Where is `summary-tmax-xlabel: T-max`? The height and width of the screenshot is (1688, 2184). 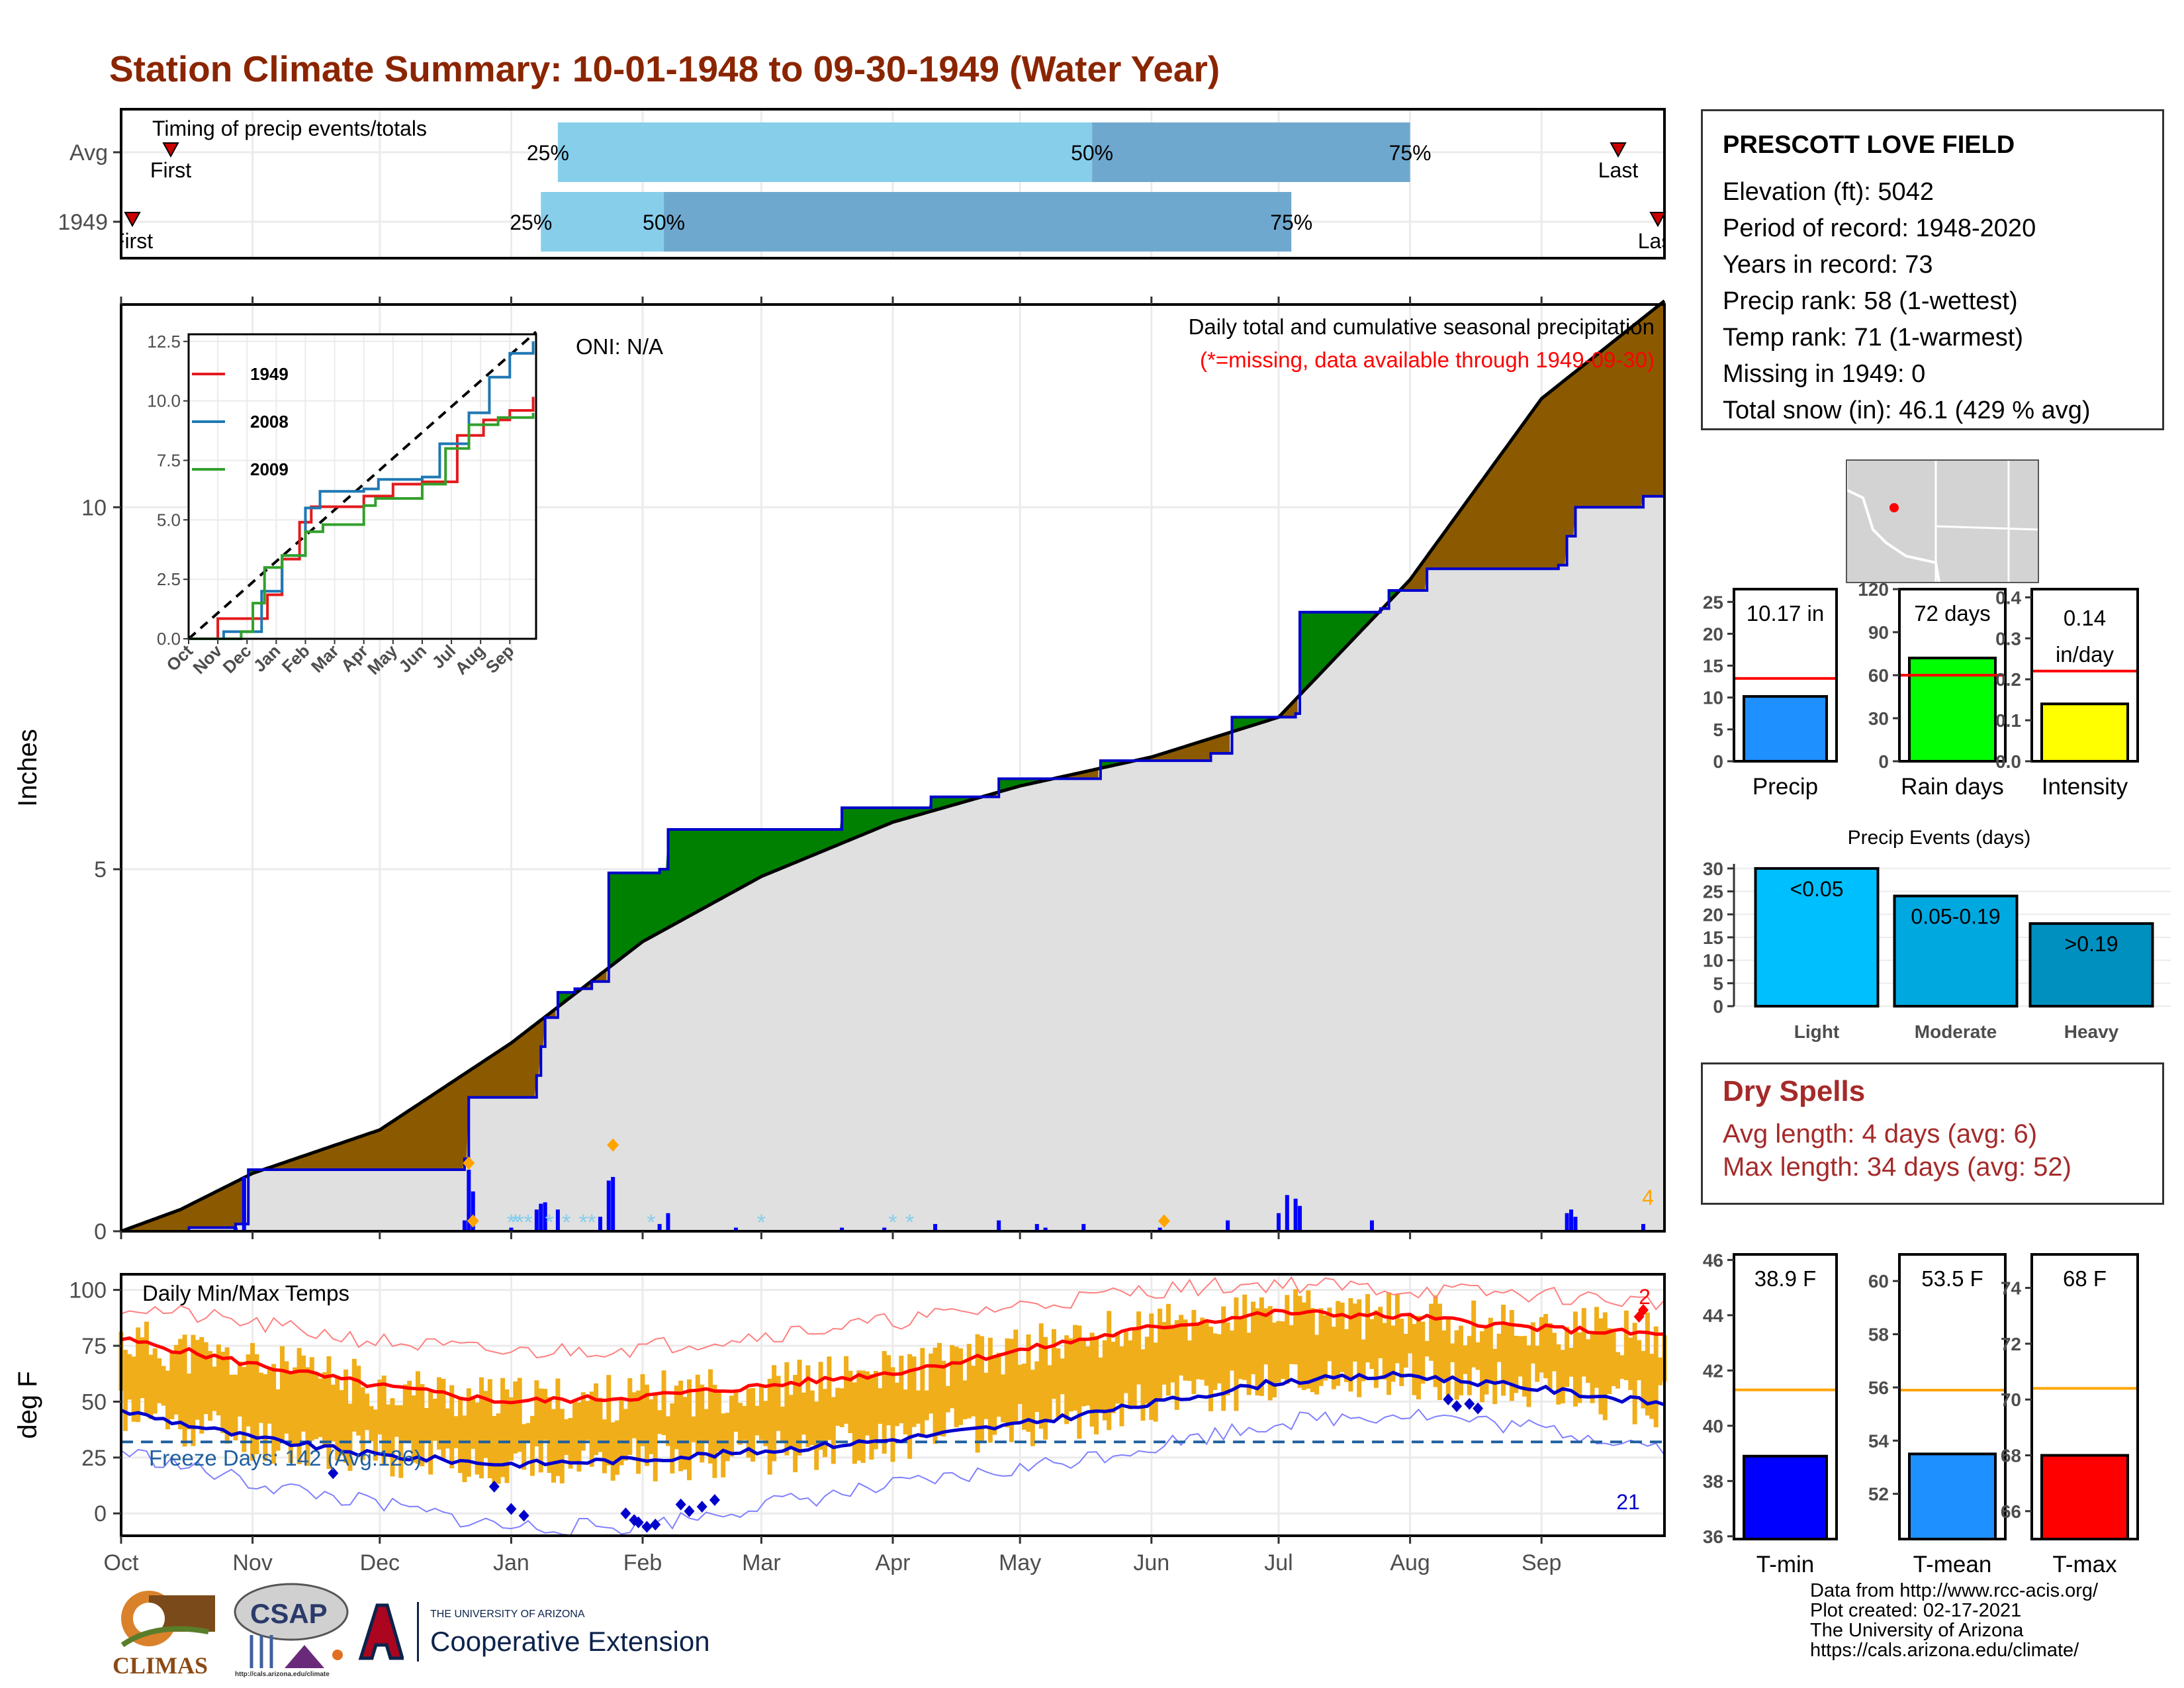 summary-tmax-xlabel: T-max is located at coordinates (2084, 1564).